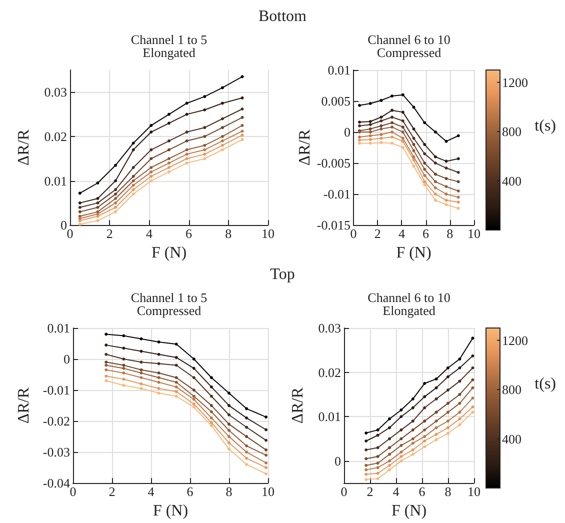 This screenshot has width=565, height=523. What do you see at coordinates (282, 16) in the screenshot?
I see `text: Bottom` at bounding box center [282, 16].